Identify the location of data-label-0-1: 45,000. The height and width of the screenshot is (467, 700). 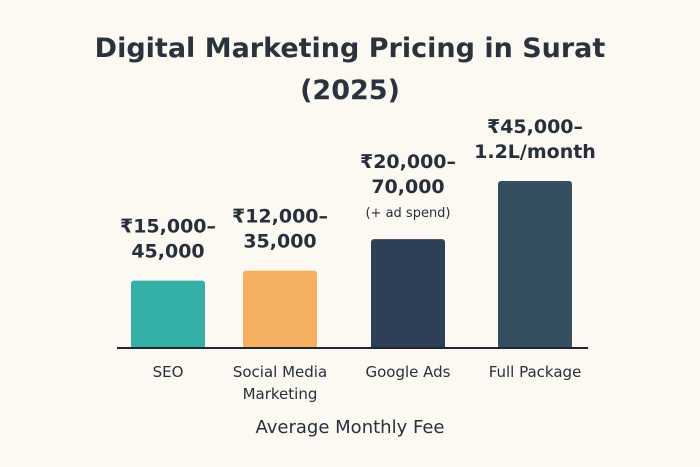
(167, 252).